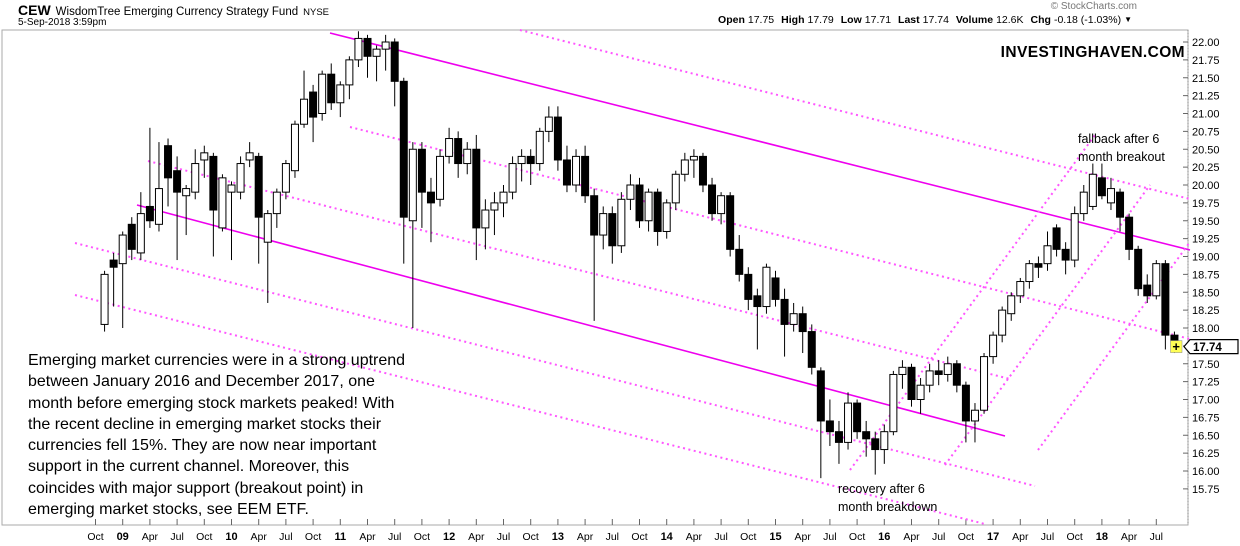 The width and height of the screenshot is (1240, 546). I want to click on y-axis-label: 19.25, so click(1206, 240).